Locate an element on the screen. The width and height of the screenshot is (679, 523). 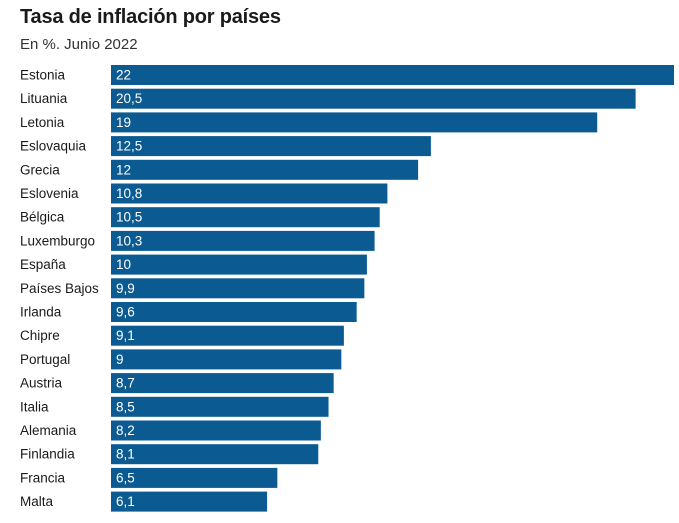
category-label: Alemania is located at coordinates (48, 430).